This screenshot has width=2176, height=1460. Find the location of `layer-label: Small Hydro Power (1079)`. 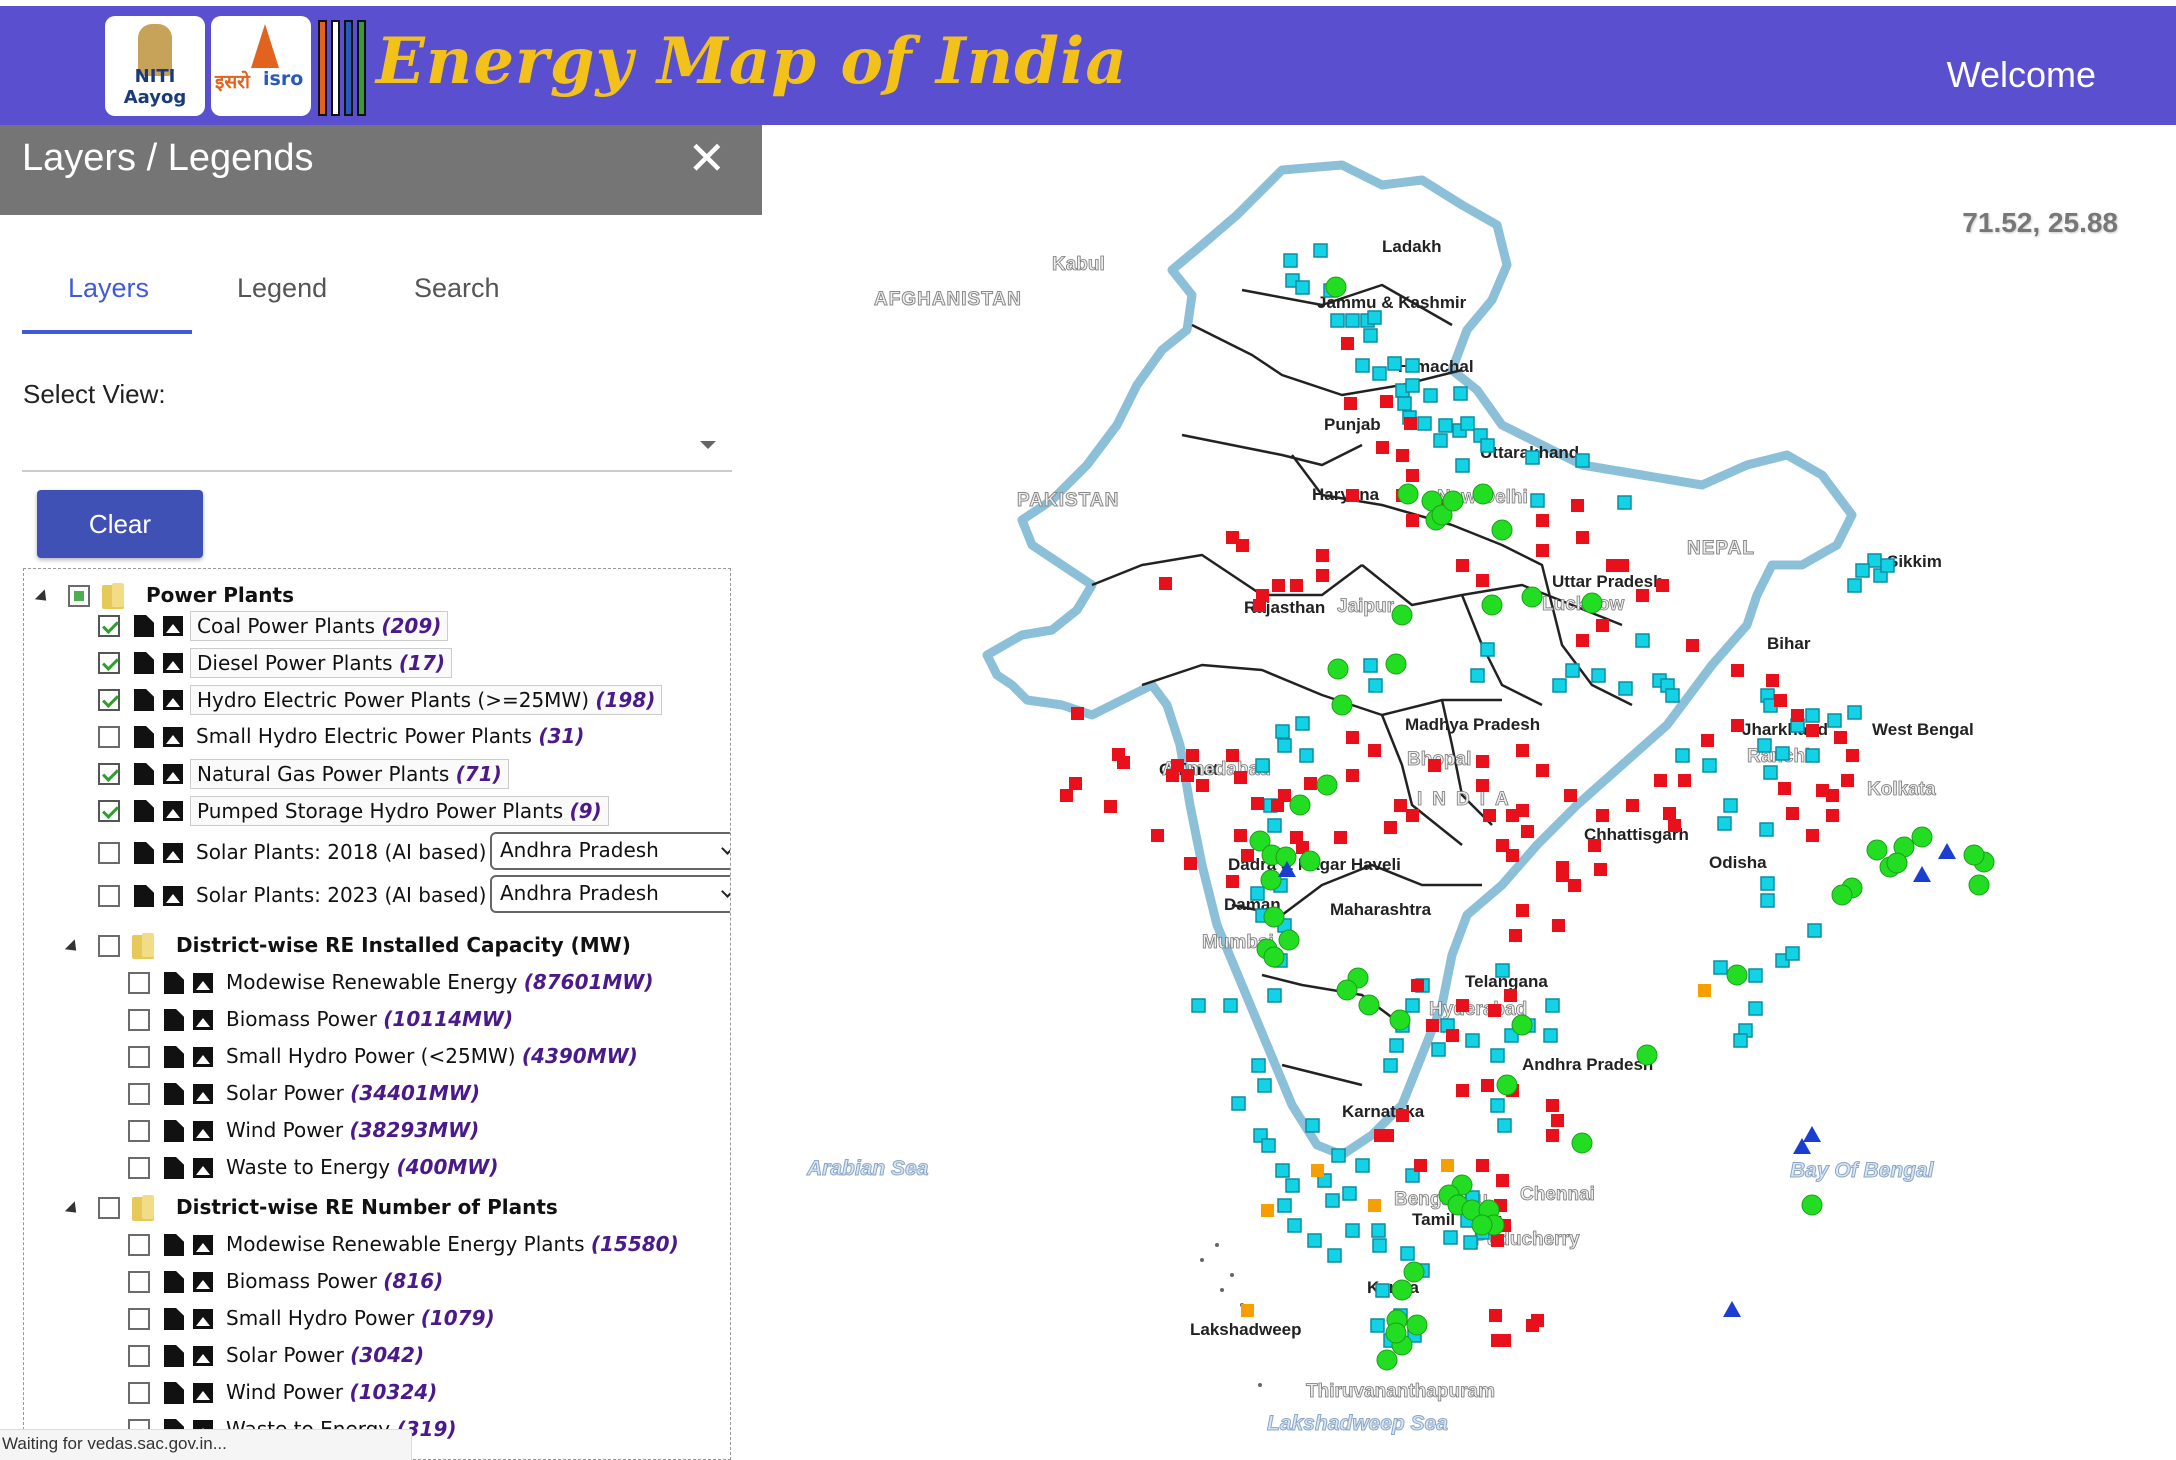

layer-label: Small Hydro Power (1079) is located at coordinates (360, 1318).